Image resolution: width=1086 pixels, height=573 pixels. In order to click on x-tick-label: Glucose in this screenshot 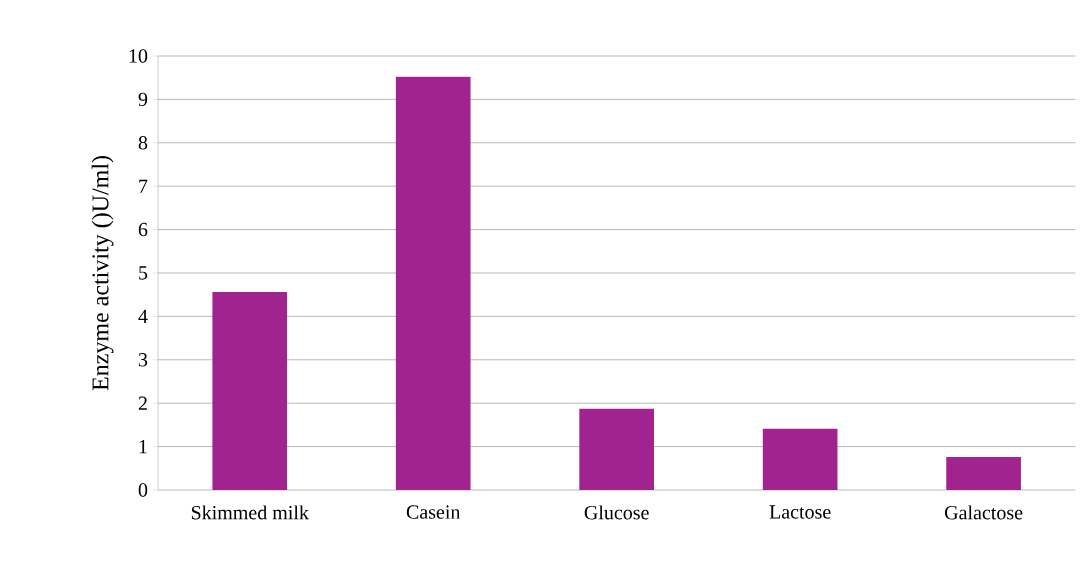, I will do `click(616, 512)`.